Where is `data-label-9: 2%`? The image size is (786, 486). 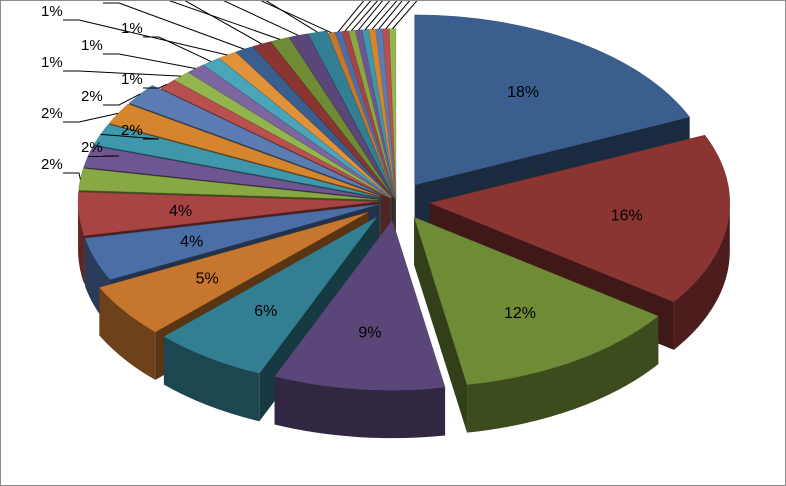 data-label-9: 2% is located at coordinates (92, 147).